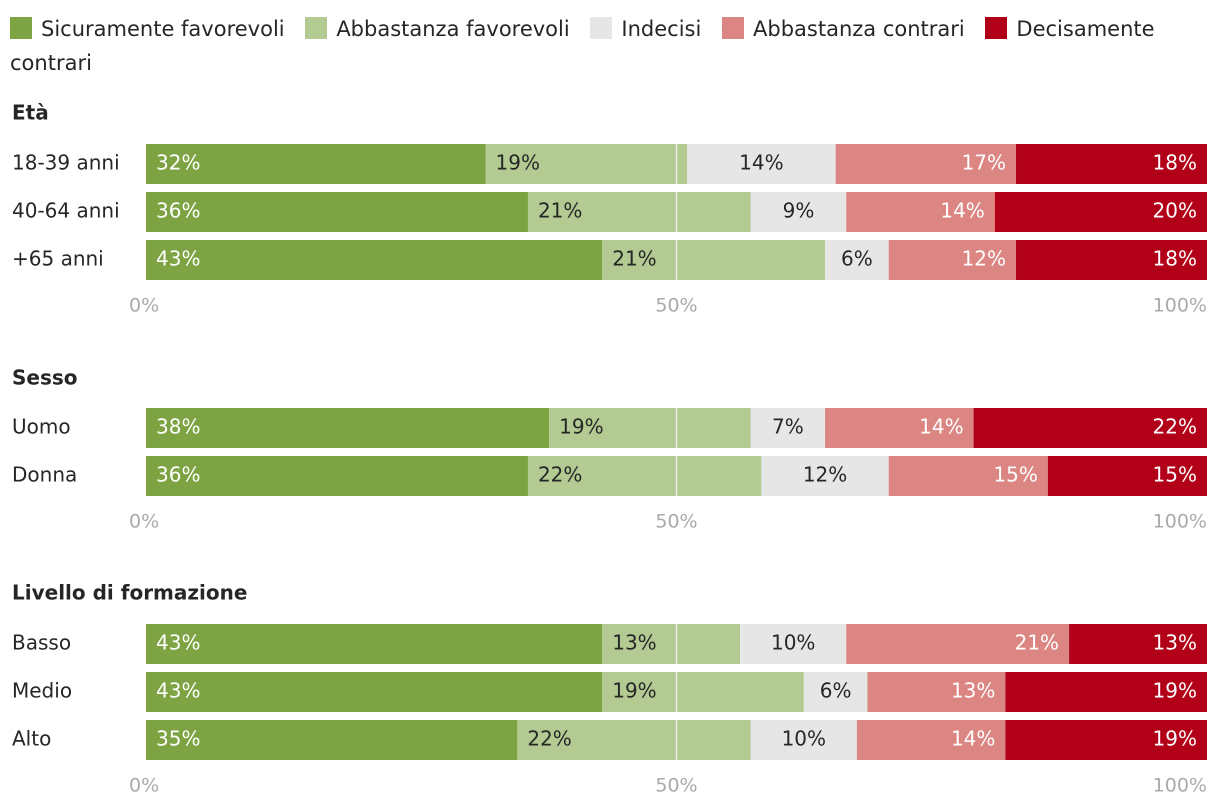 The width and height of the screenshot is (1220, 808). I want to click on legend-item-abbastanza-contrari: Abbastanza contrari, so click(843, 29).